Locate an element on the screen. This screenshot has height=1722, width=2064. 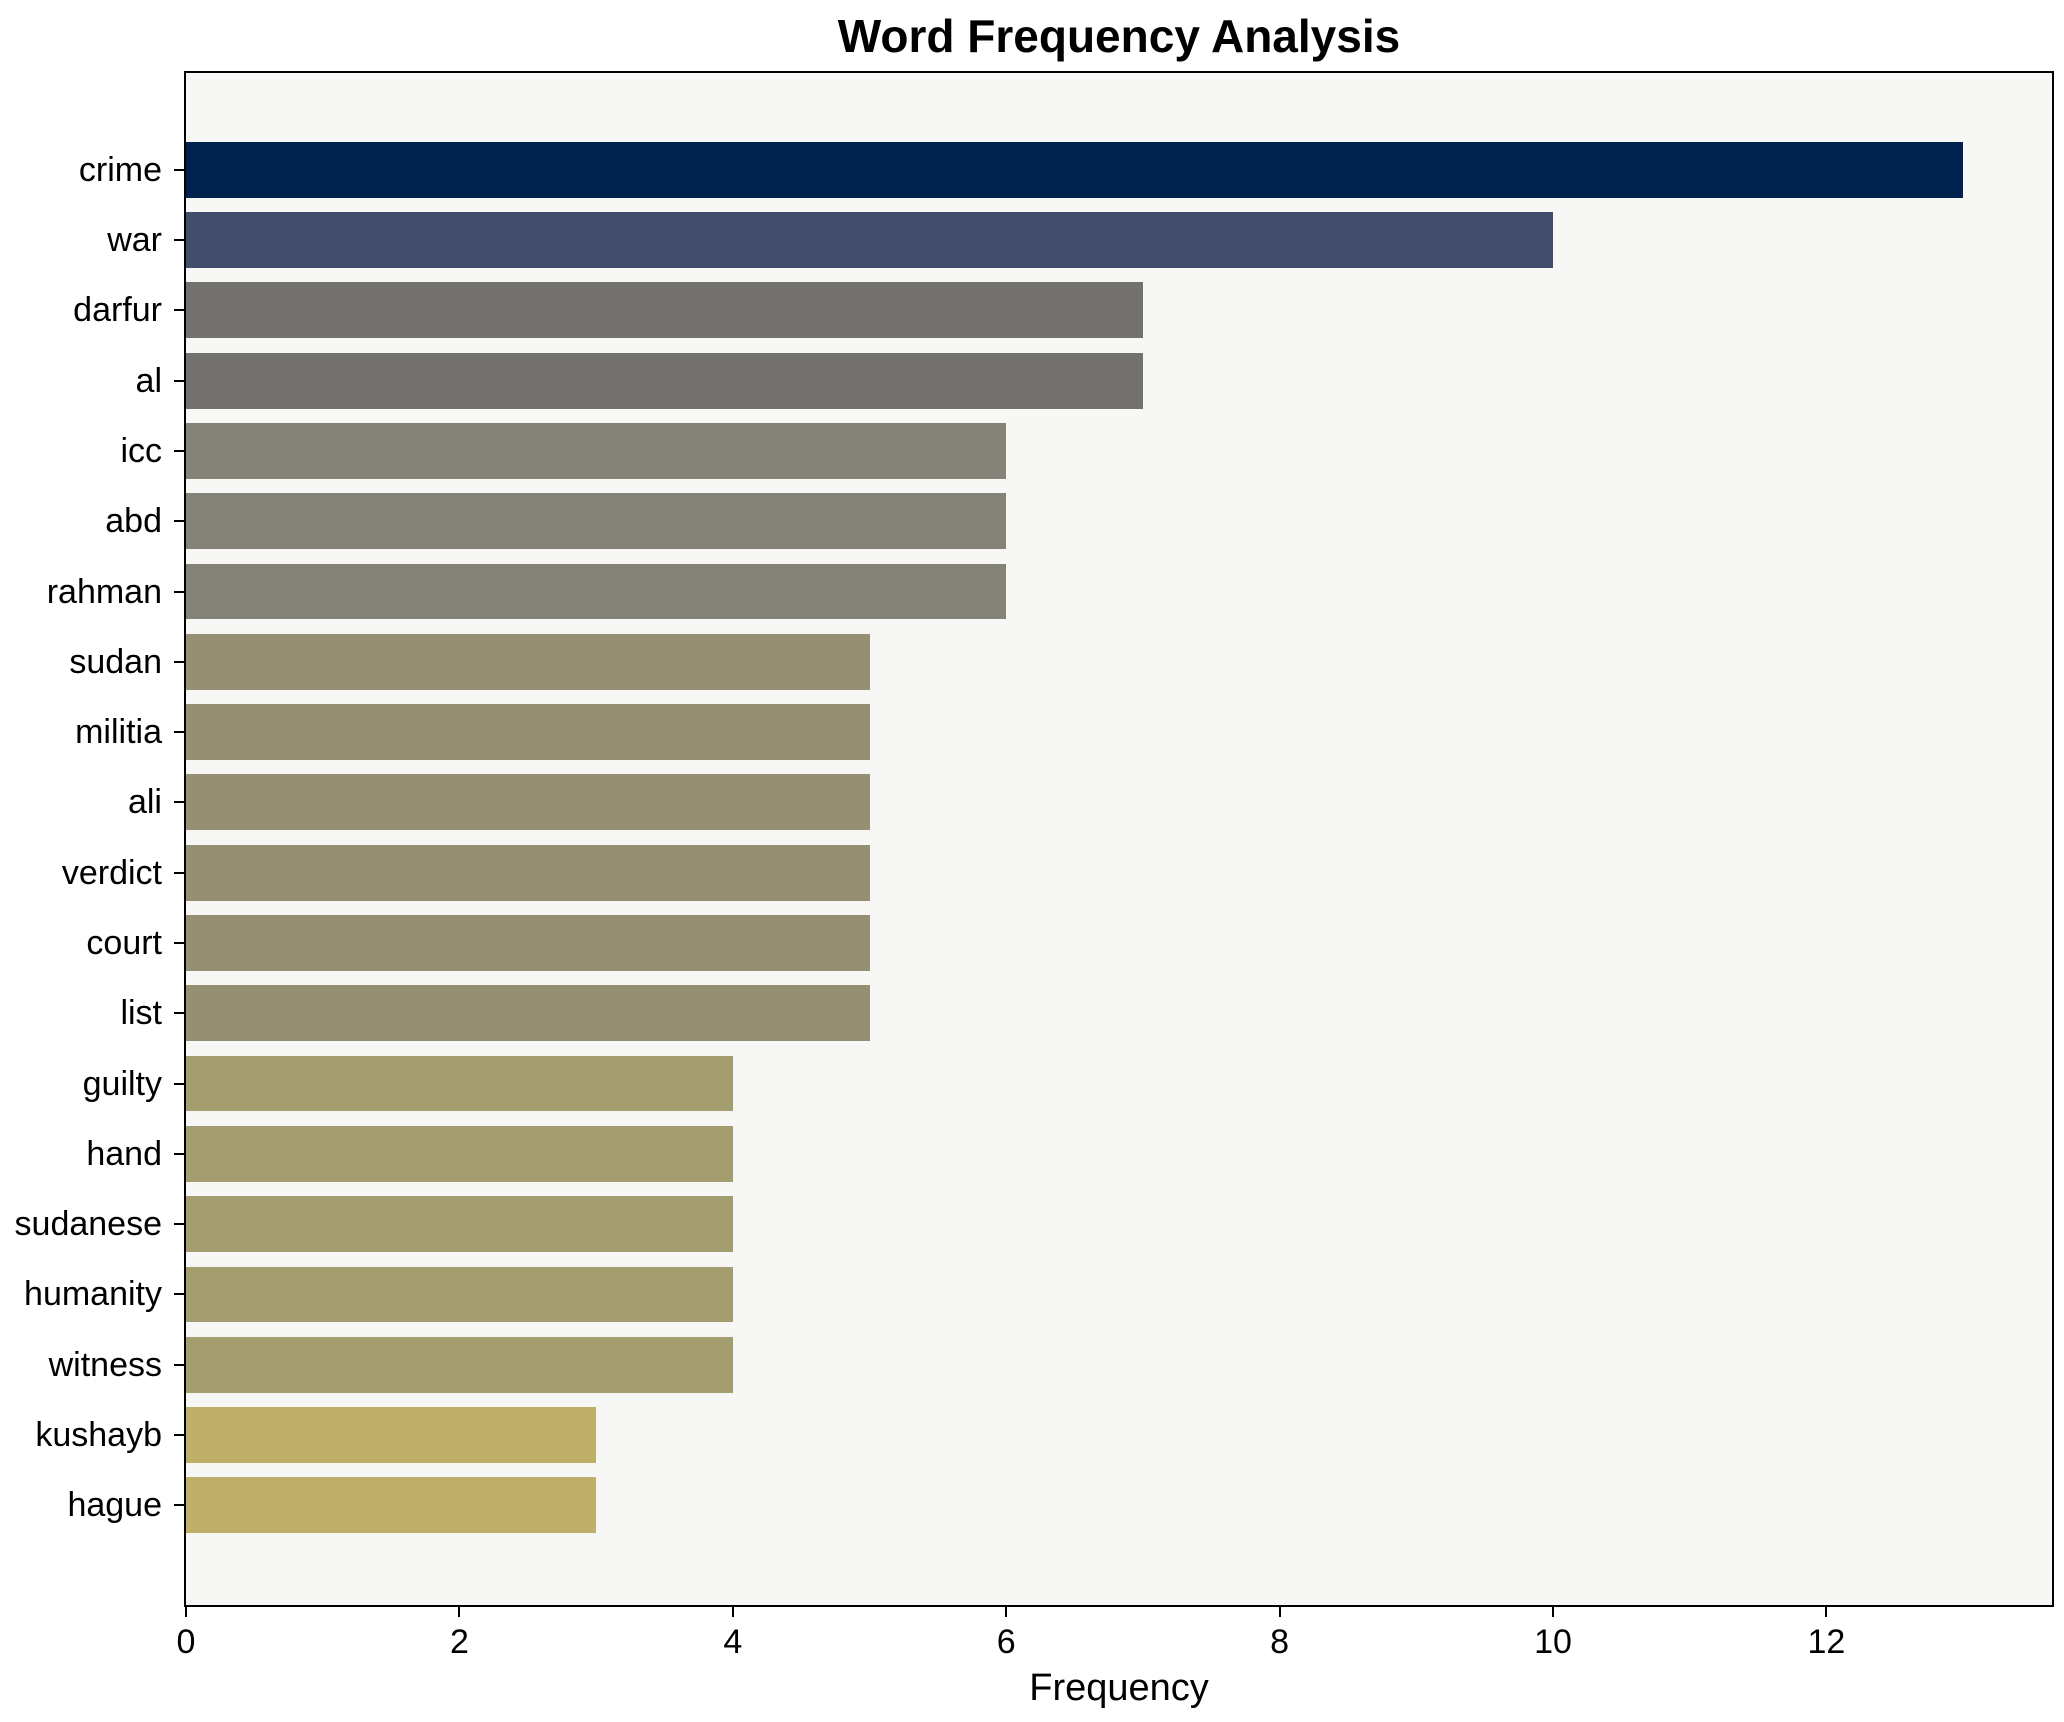
y-tick-al is located at coordinates (179, 380).